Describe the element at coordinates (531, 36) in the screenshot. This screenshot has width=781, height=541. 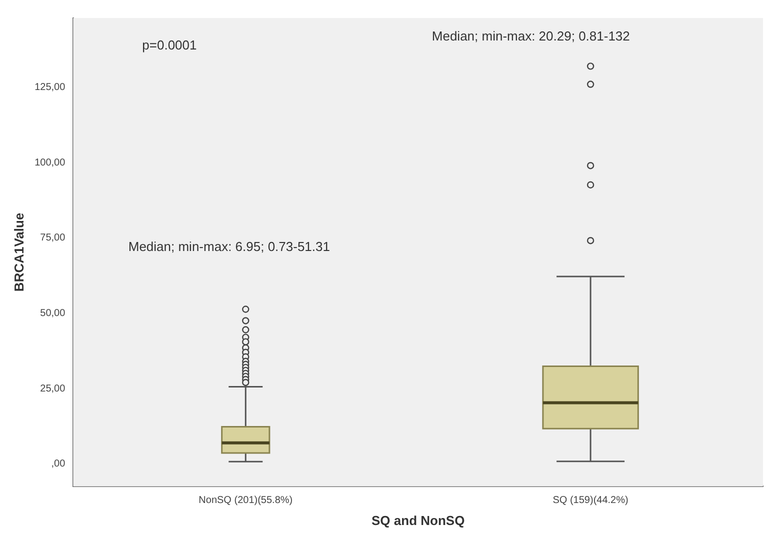
I see `annotation: Median; min-max: 20.29; 0.81-132` at that location.